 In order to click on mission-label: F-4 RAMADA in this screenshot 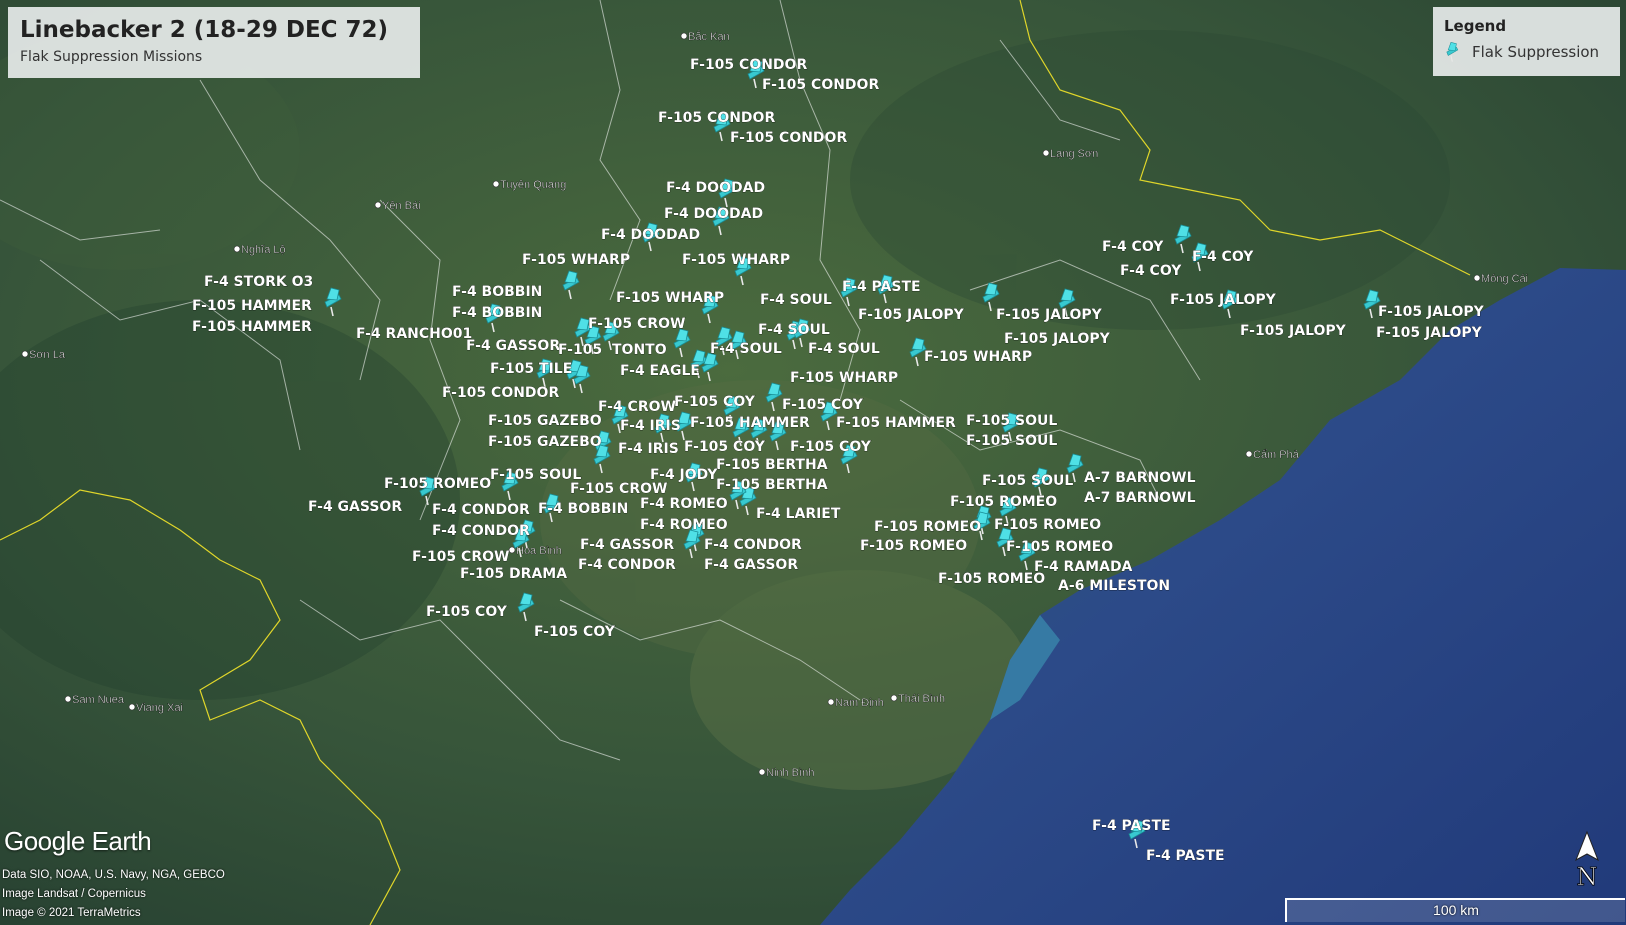, I will do `click(1083, 567)`.